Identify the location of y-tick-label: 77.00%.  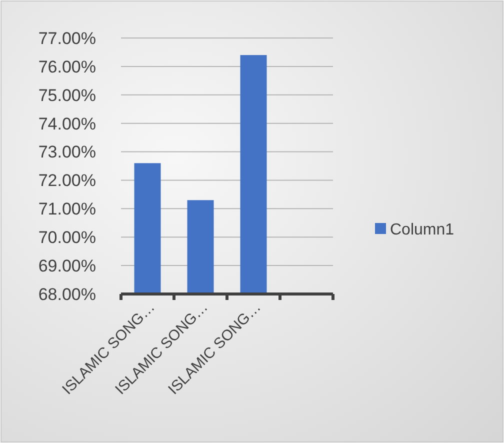
(67, 38).